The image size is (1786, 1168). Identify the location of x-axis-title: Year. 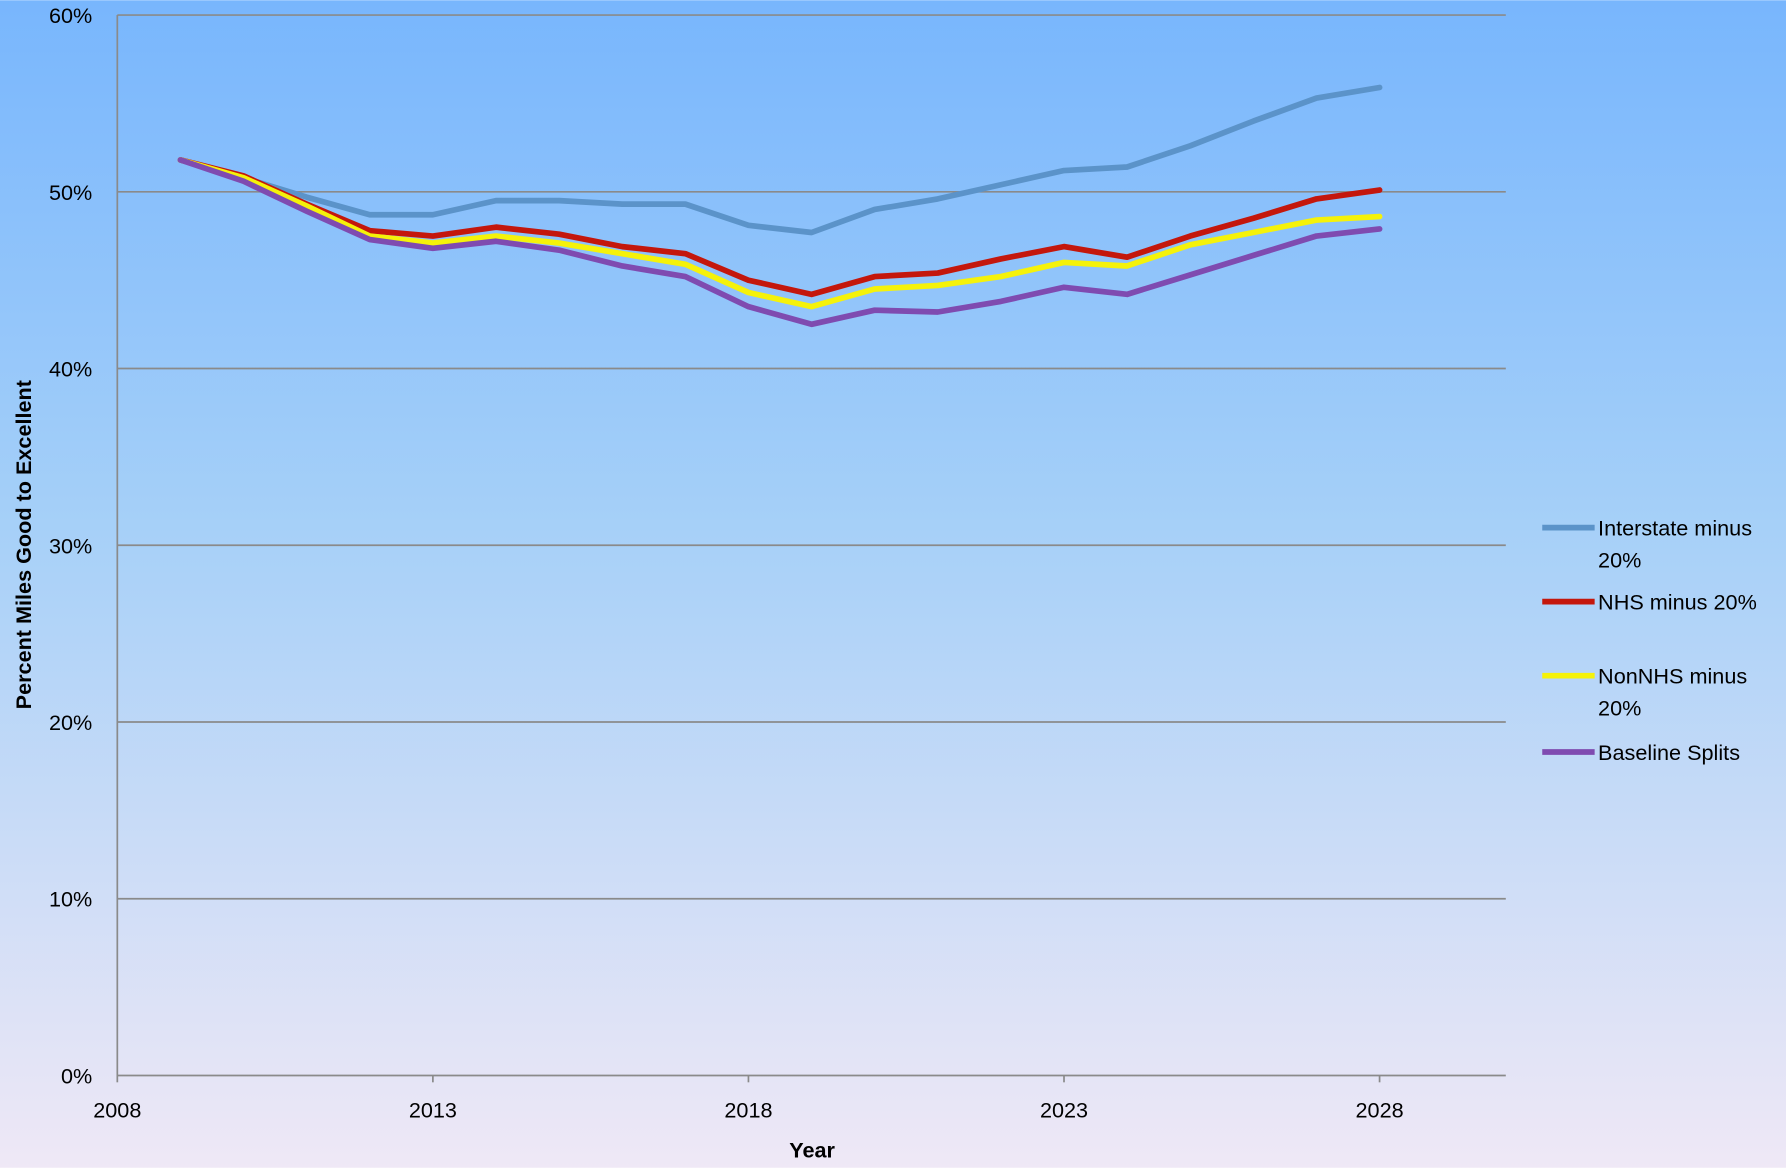
(812, 1150).